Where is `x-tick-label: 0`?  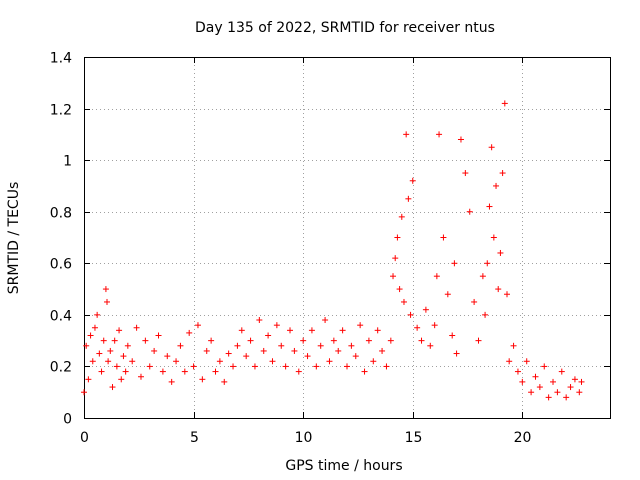 x-tick-label: 0 is located at coordinates (84, 438).